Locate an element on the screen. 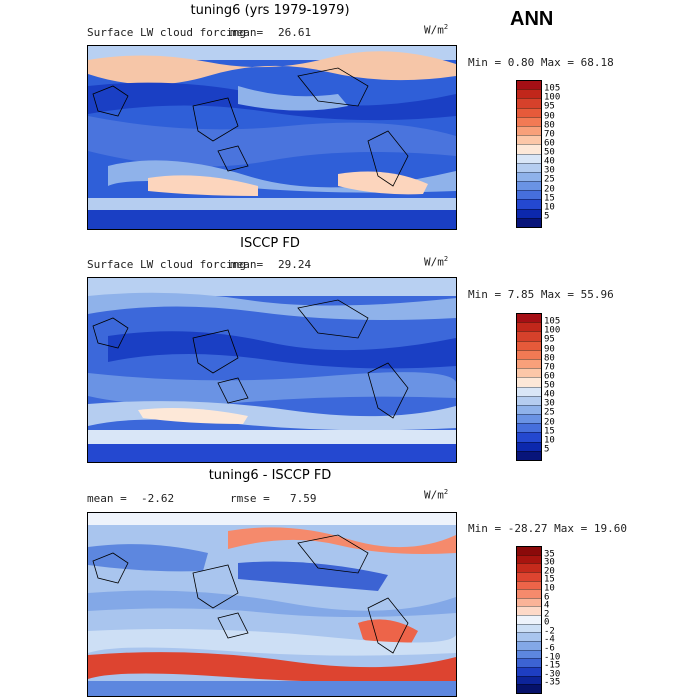 The image size is (700, 700). rmse-label-diff: rmse = is located at coordinates (250, 498).